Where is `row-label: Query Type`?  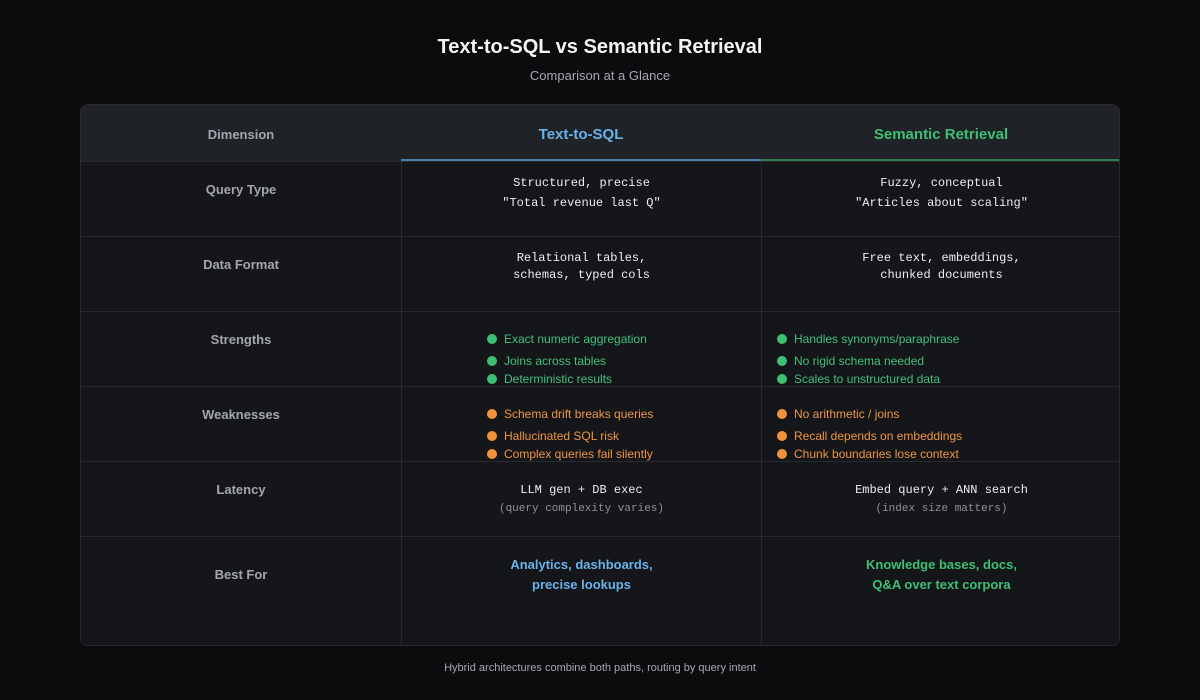 row-label: Query Type is located at coordinates (241, 189).